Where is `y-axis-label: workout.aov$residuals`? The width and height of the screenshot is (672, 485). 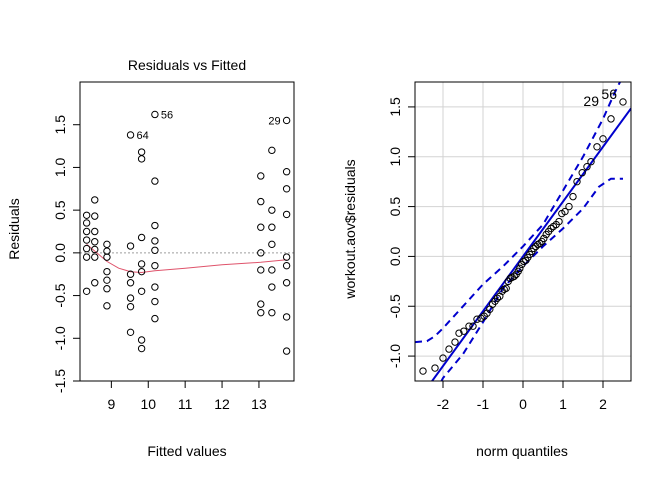
y-axis-label: workout.aov$residuals is located at coordinates (350, 229).